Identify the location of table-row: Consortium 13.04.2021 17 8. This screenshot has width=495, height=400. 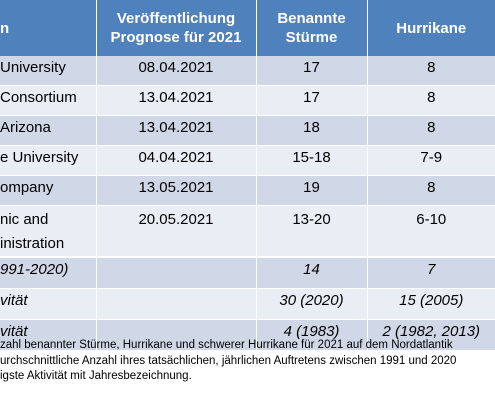
(247, 100).